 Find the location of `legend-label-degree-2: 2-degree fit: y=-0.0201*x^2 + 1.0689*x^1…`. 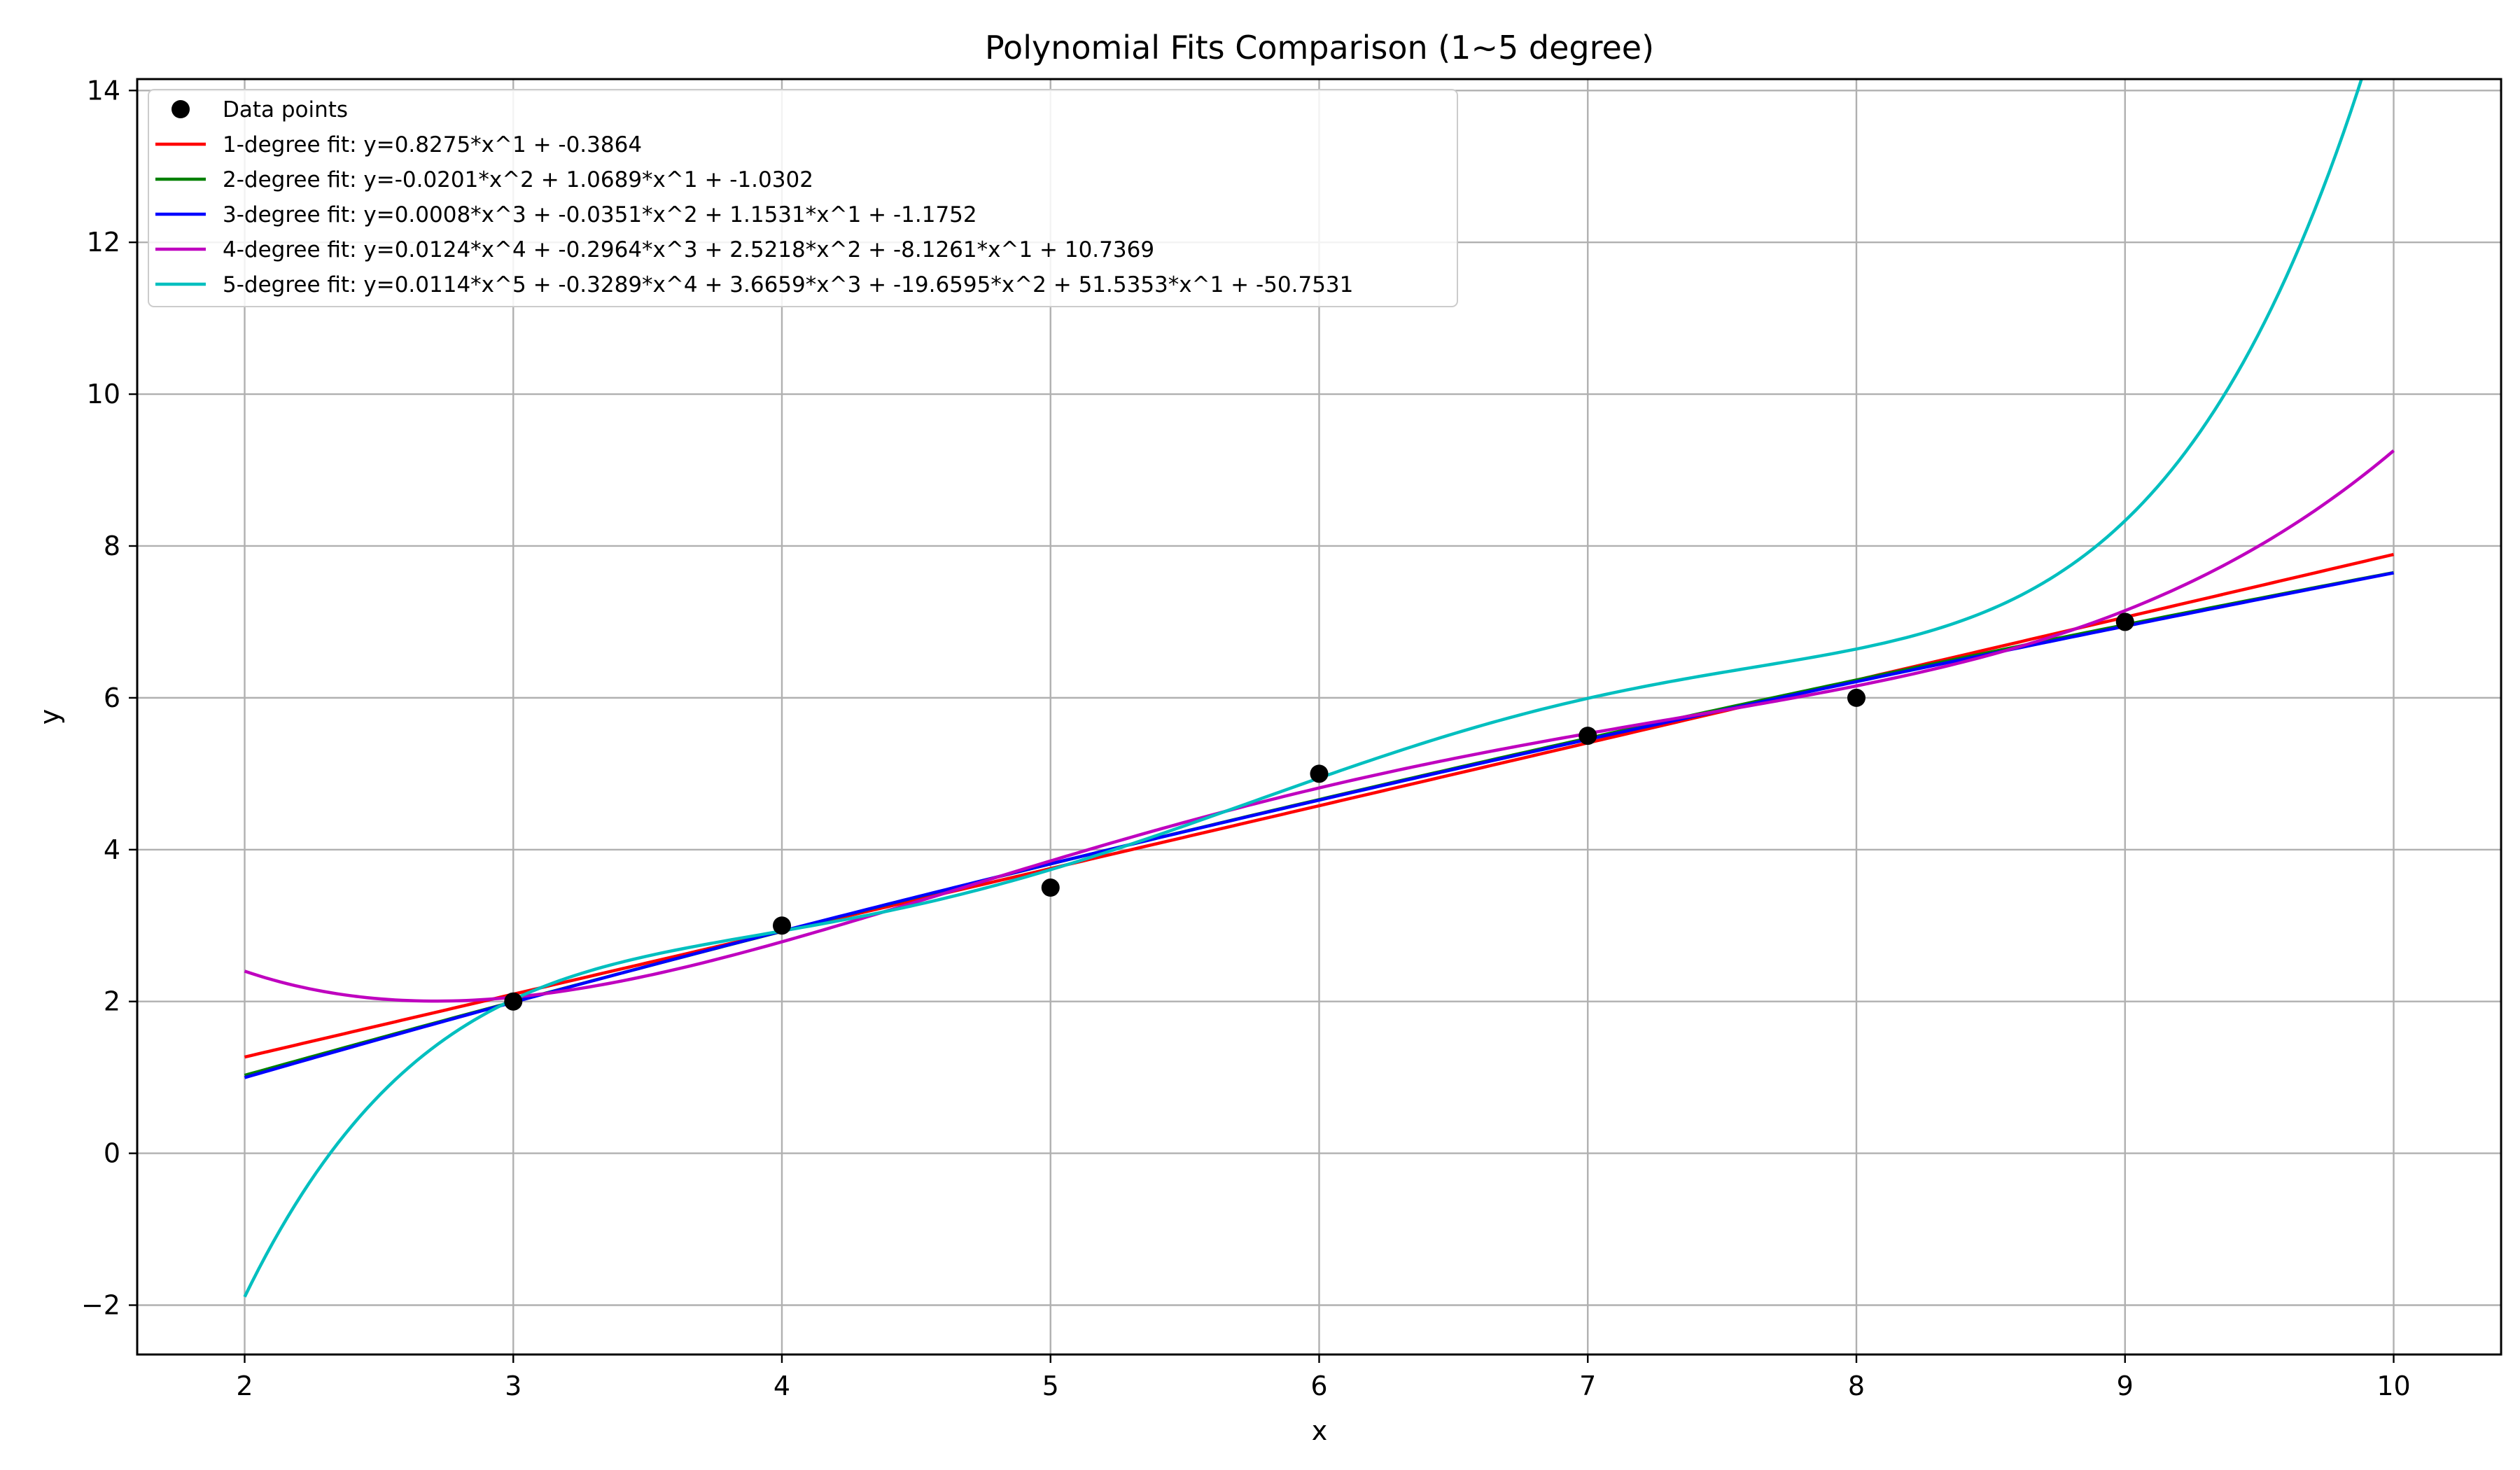

legend-label-degree-2: 2-degree fit: y=-0.0201*x^2 + 1.0689*x^1… is located at coordinates (518, 179).